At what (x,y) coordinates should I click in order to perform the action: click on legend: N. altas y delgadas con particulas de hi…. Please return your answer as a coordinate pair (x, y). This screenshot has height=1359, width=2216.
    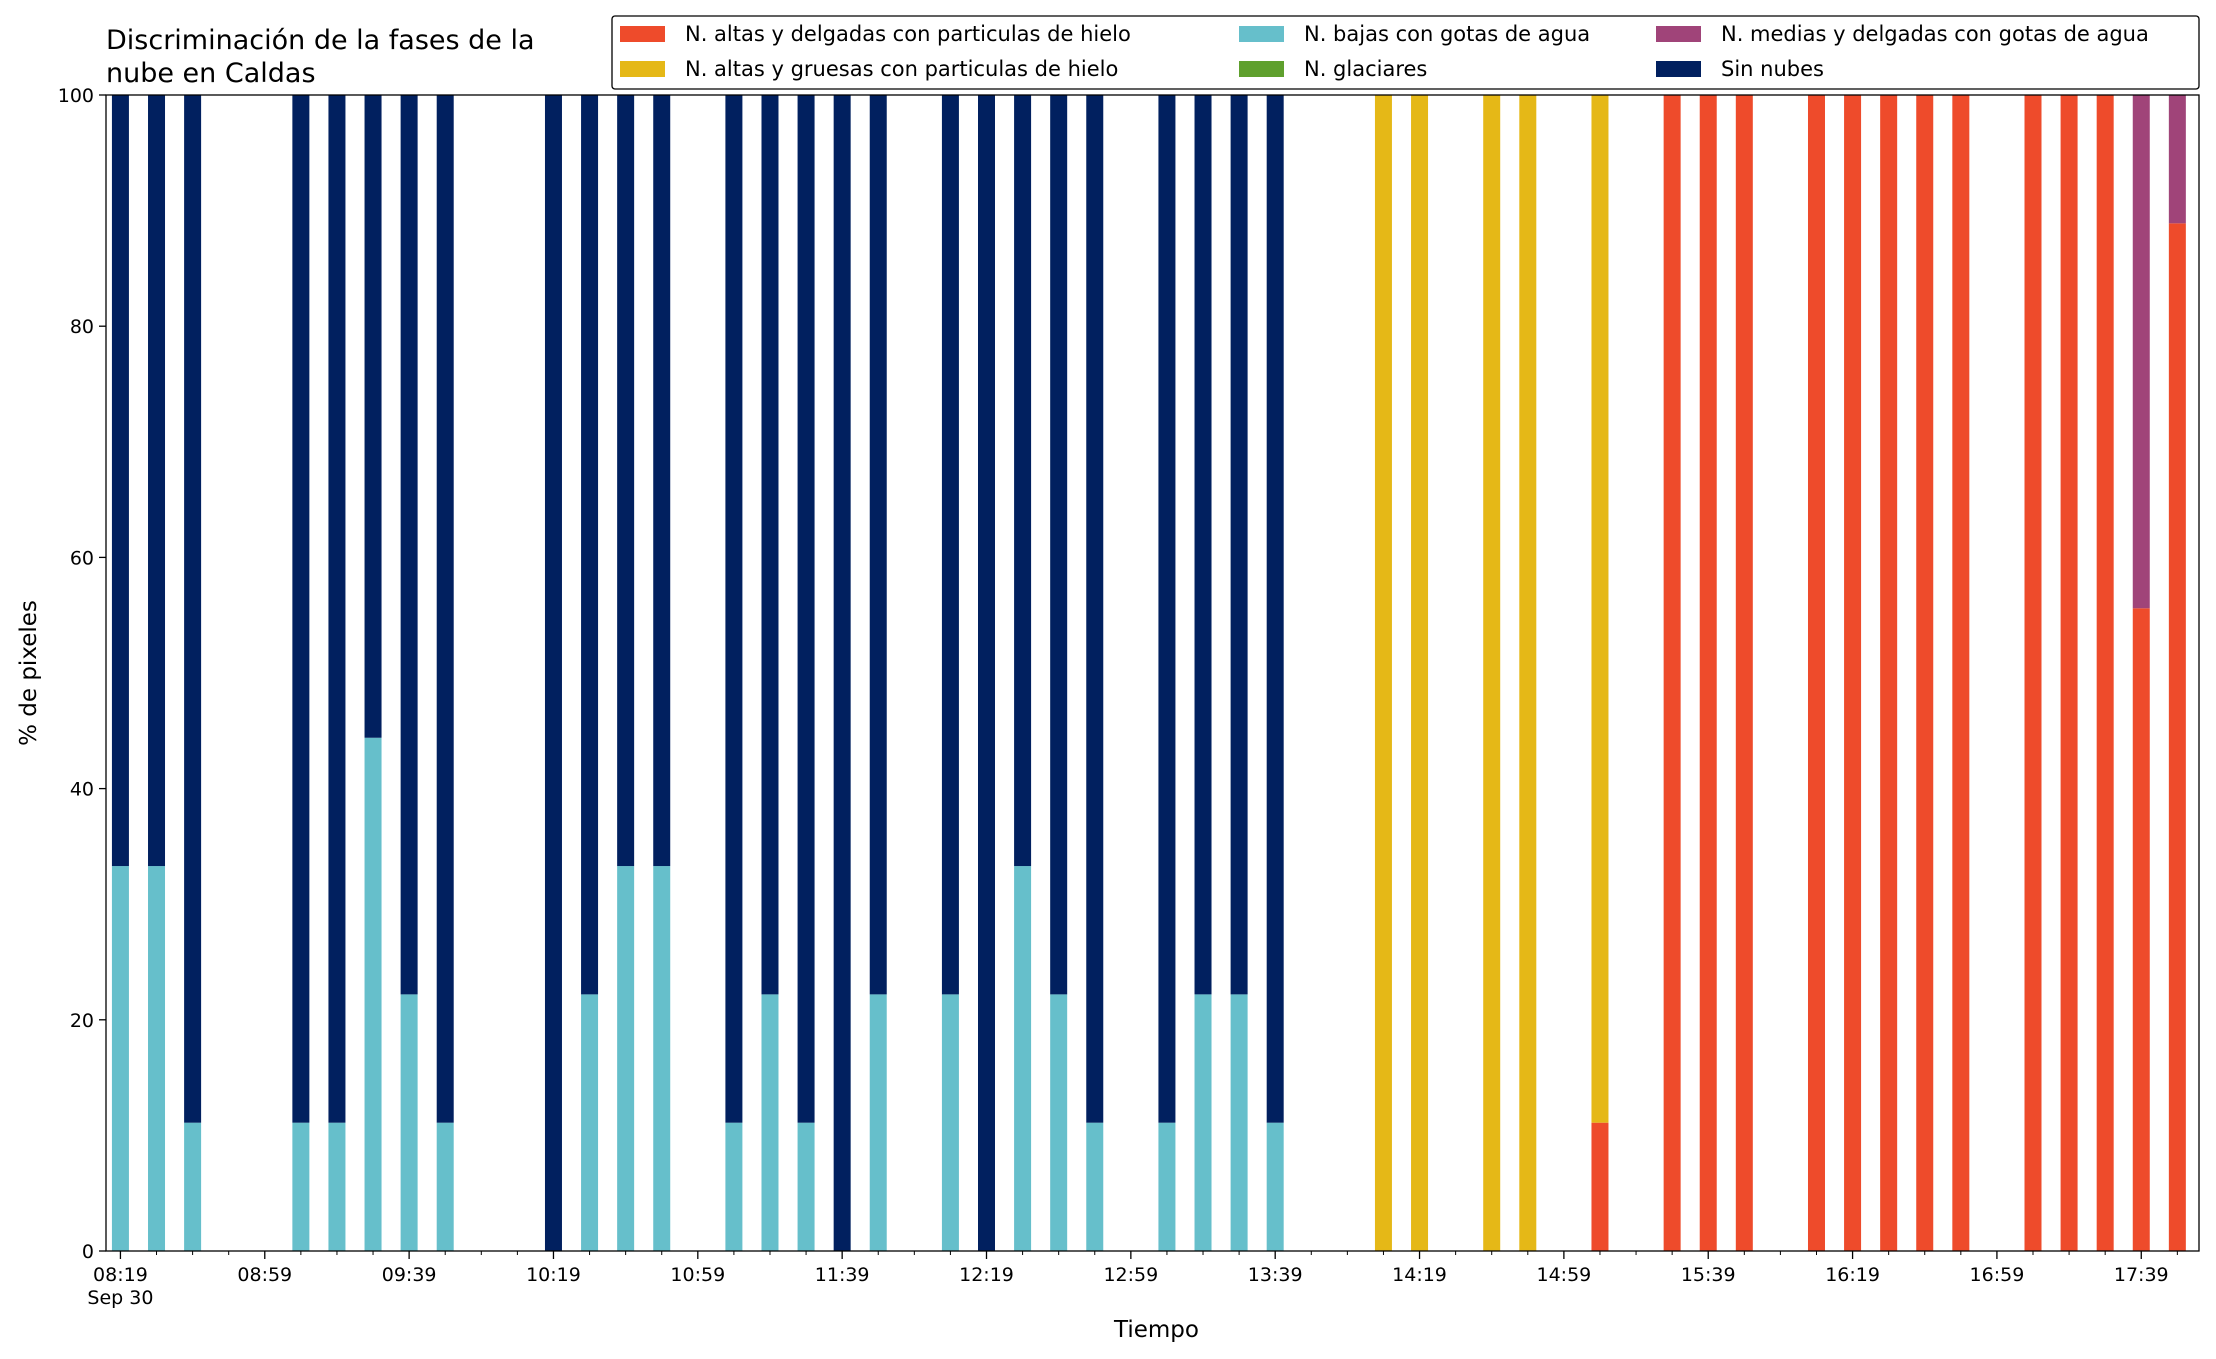
    Looking at the image, I should click on (1405, 52).